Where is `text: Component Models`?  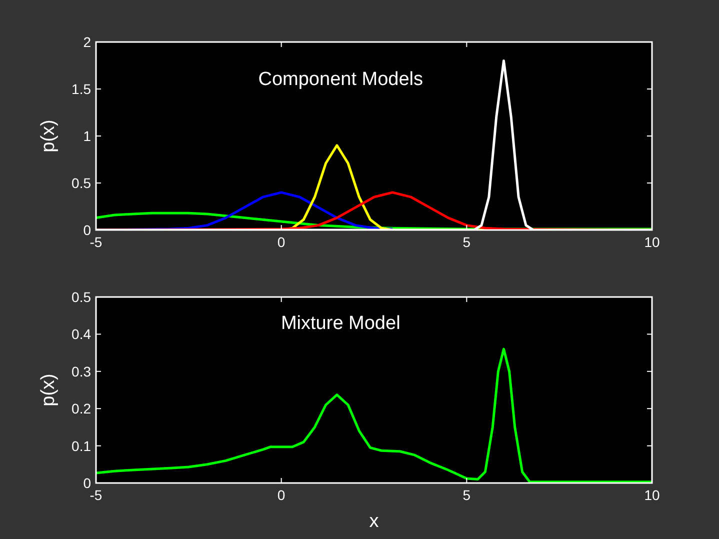 text: Component Models is located at coordinates (341, 79).